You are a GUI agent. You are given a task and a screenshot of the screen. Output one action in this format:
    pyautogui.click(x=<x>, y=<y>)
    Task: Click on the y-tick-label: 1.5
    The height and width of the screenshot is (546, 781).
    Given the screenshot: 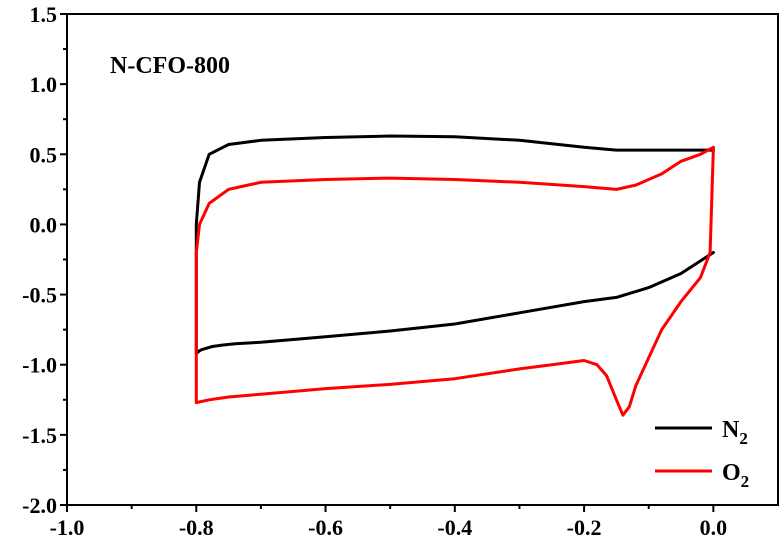 What is the action you would take?
    pyautogui.click(x=44, y=14)
    